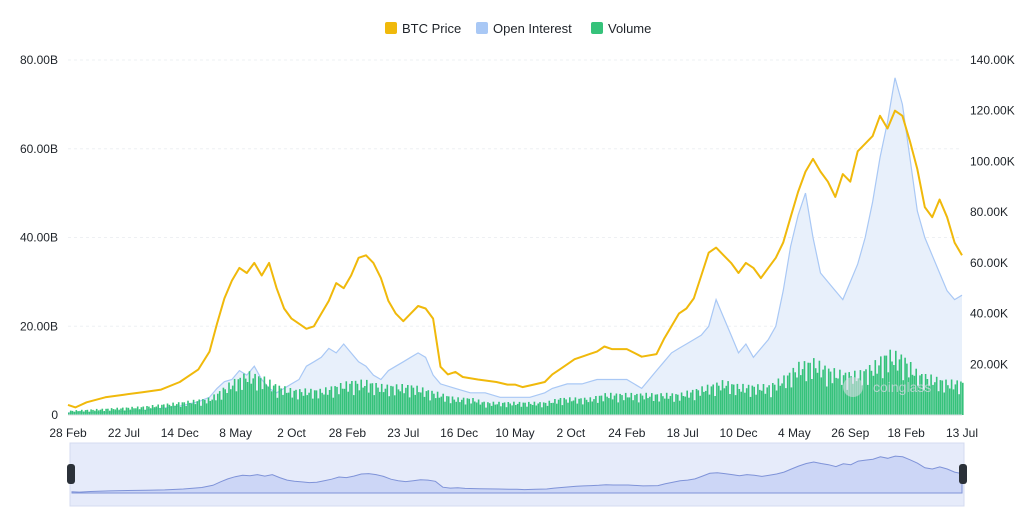 This screenshot has height=517, width=1024. I want to click on legend-item-btc-price: BTC Price, so click(423, 28).